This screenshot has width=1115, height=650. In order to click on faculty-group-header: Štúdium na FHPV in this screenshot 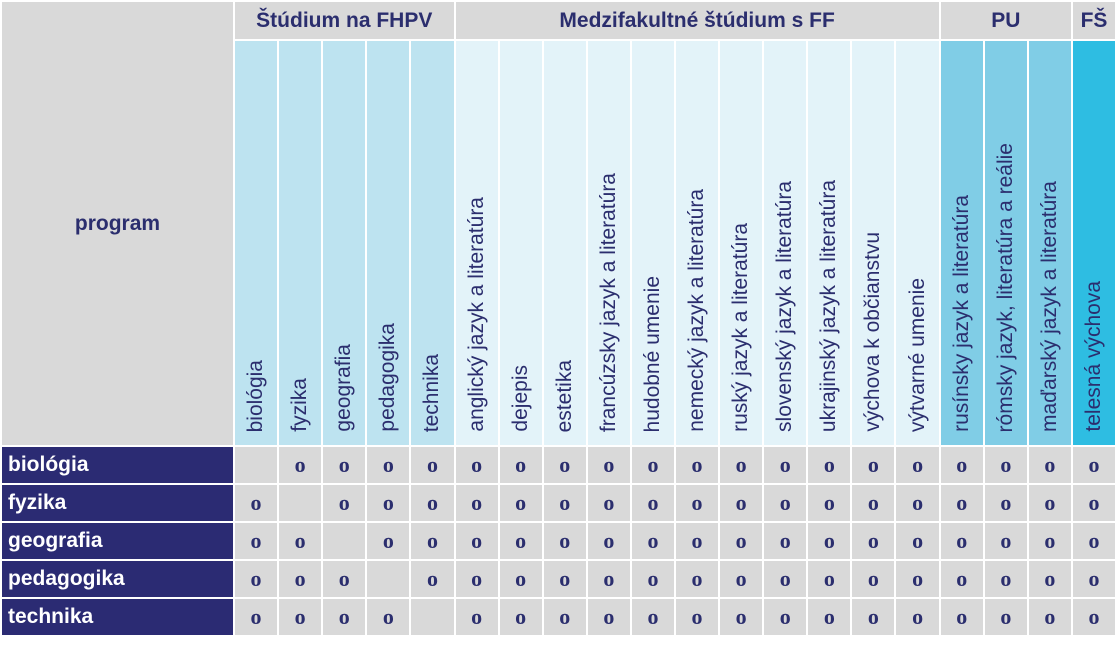, I will do `click(344, 20)`.